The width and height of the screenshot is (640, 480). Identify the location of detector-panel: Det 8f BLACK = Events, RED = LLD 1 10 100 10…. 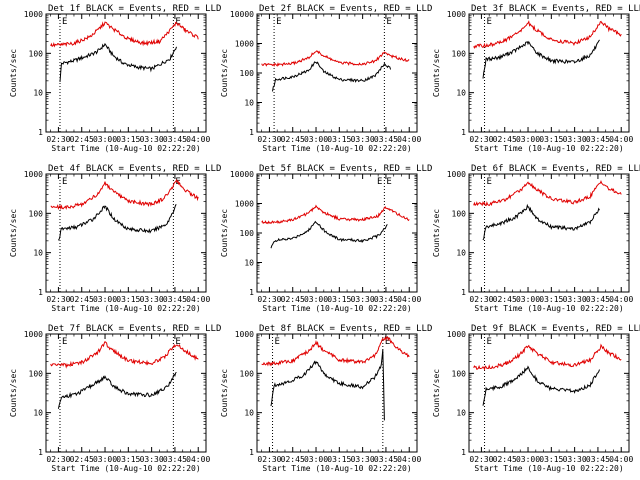
(326, 398).